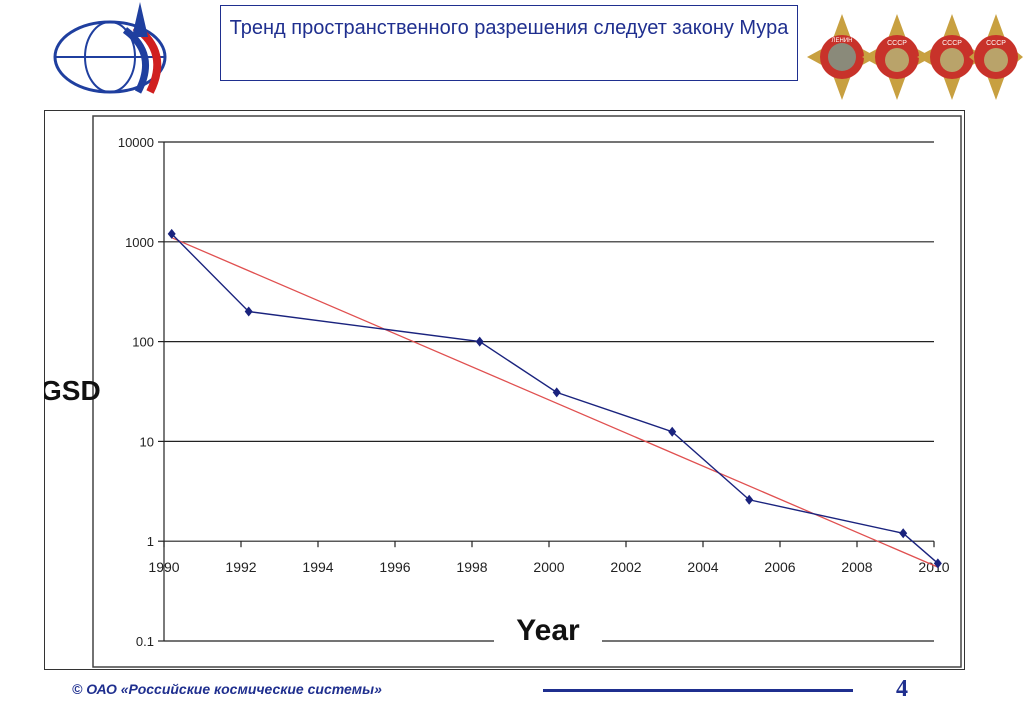  Describe the element at coordinates (145, 641) in the screenshot. I see `y-tick-label: 0.1` at that location.